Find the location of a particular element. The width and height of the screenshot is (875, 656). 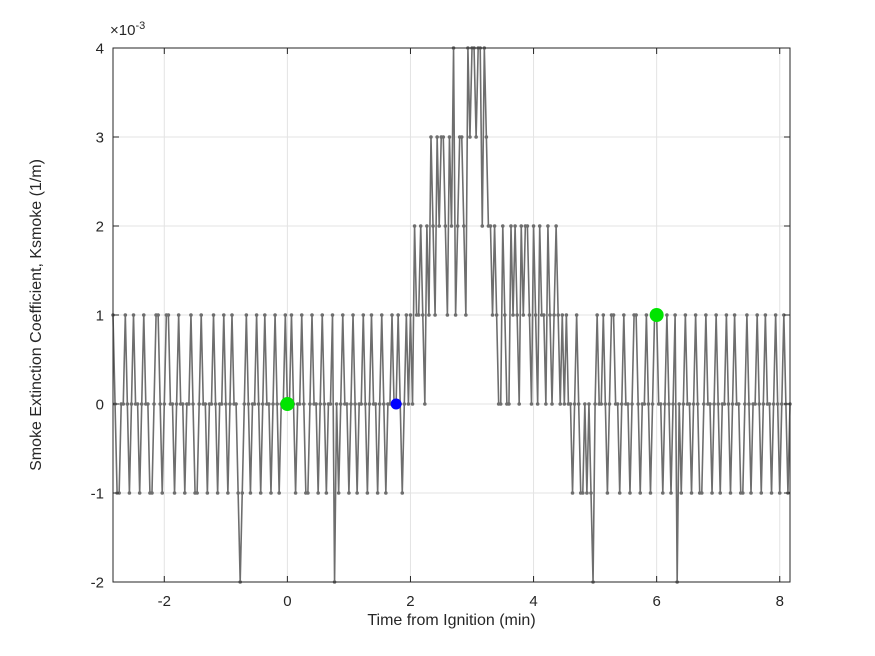

y-axis-exponent-power: -3 is located at coordinates (140, 26).